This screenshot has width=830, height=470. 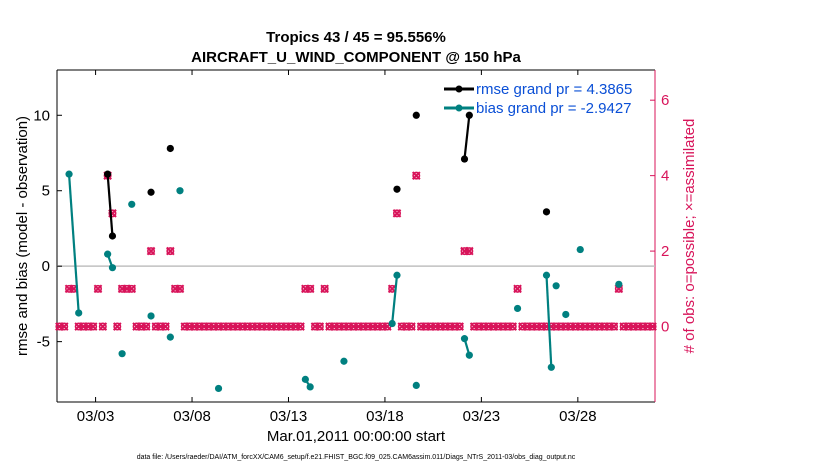 I want to click on y-right-tick-label: 4, so click(x=665, y=176).